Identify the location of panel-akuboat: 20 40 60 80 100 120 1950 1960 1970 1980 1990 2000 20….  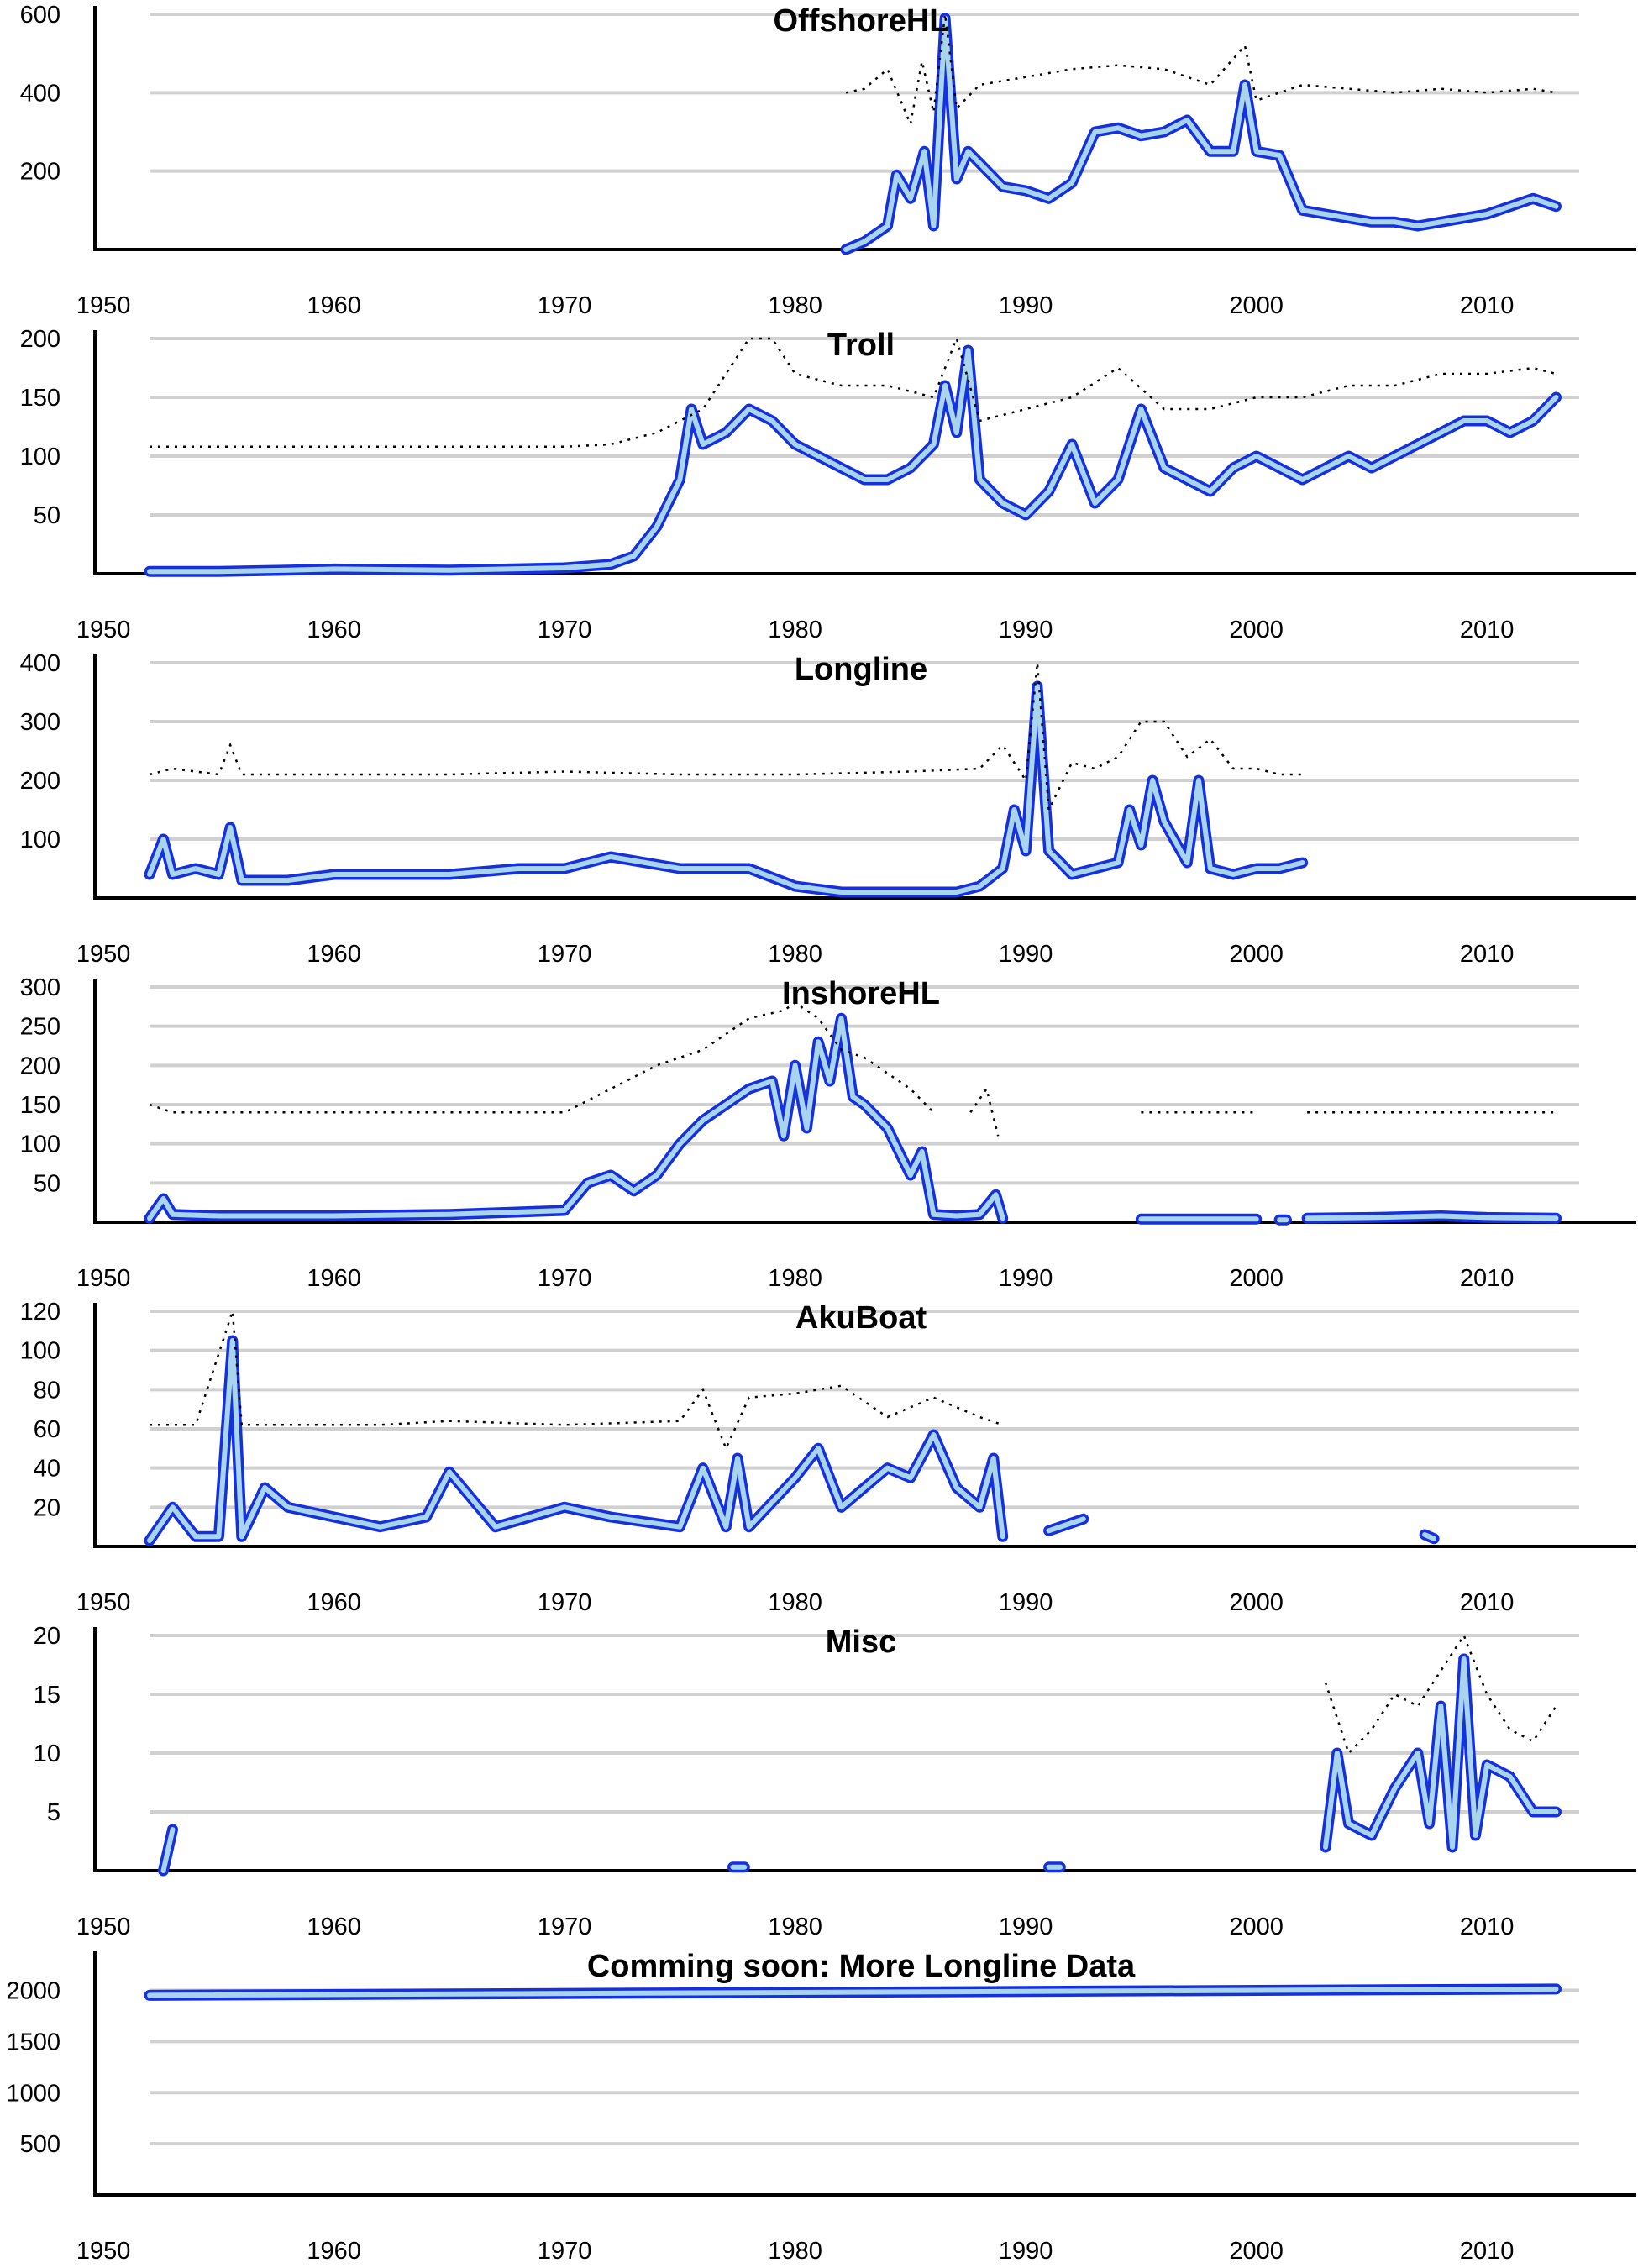
(828, 1457).